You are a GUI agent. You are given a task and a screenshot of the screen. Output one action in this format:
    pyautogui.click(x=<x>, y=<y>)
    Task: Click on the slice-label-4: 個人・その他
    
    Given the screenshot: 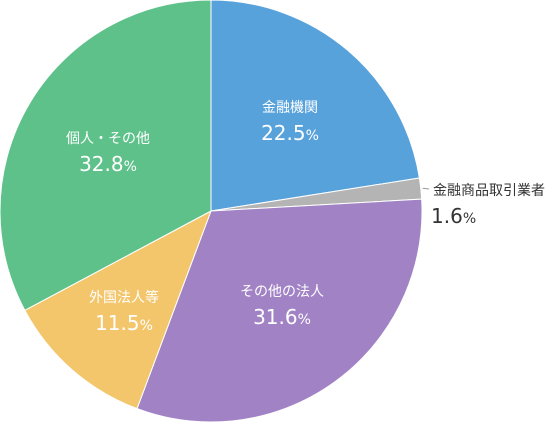 What is the action you would take?
    pyautogui.click(x=108, y=139)
    